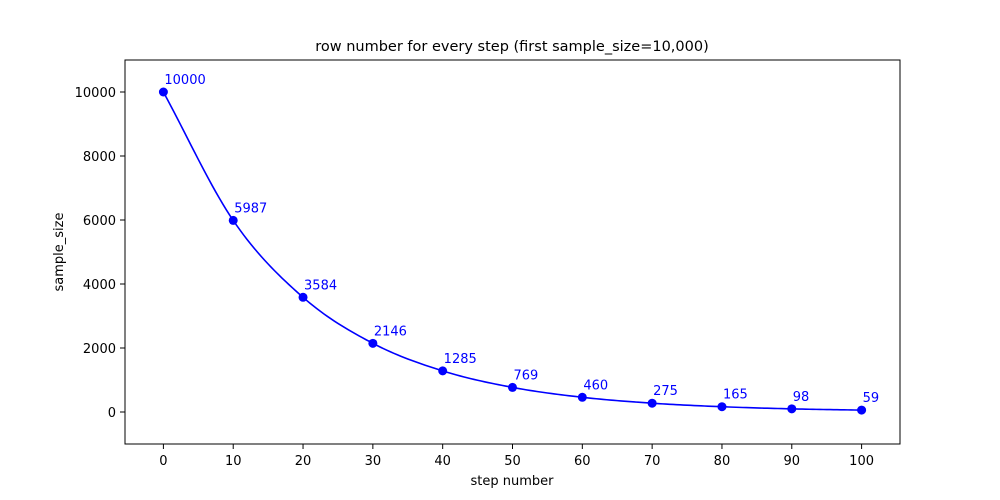  I want to click on data-label: 275, so click(665, 391).